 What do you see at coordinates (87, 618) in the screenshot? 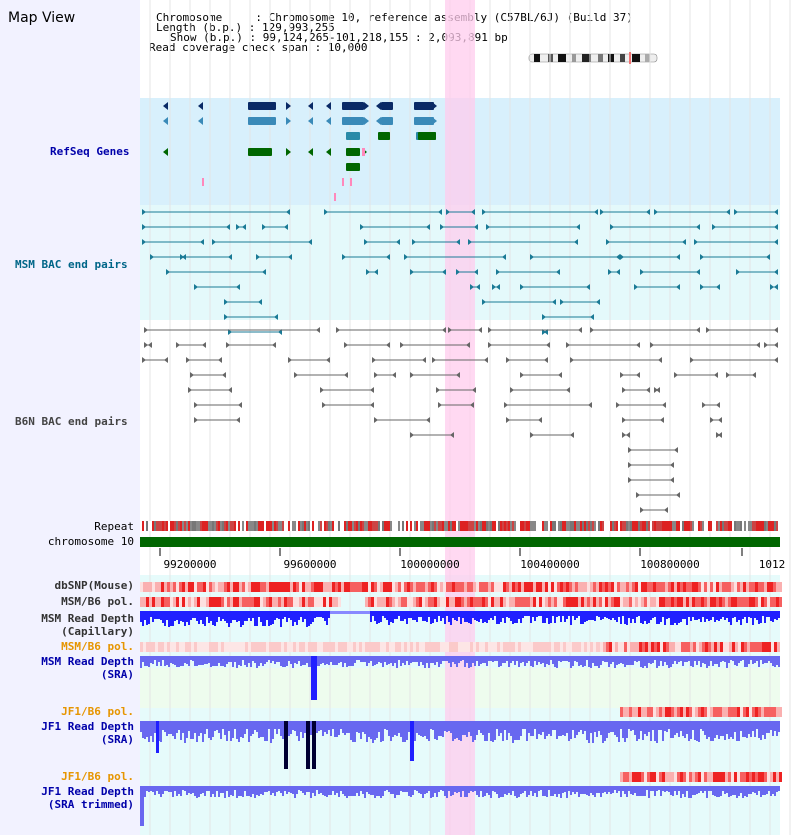
I see `msm-depth-capillary-label-1: MSM Read Depth` at bounding box center [87, 618].